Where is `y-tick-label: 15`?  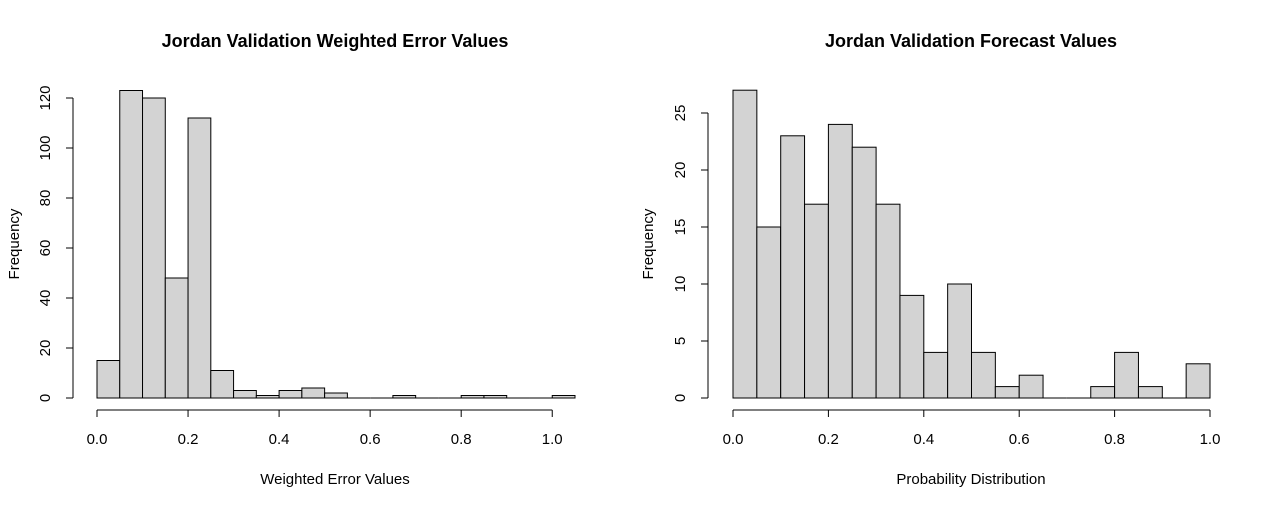 y-tick-label: 15 is located at coordinates (680, 227).